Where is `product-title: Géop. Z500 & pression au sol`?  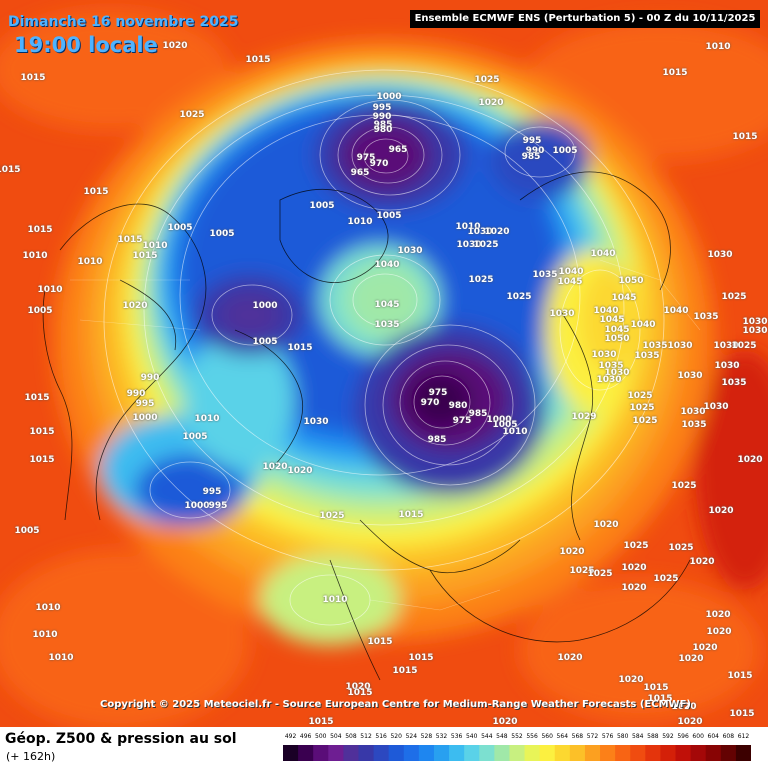
product-title: Géop. Z500 & pression au sol is located at coordinates (121, 739).